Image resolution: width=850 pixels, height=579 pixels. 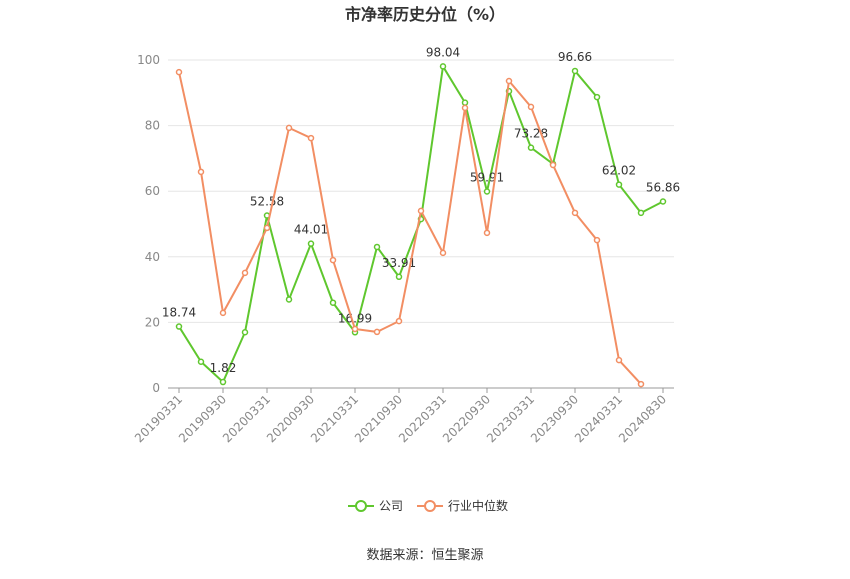 What do you see at coordinates (152, 257) in the screenshot?
I see `y-tick-label: 40` at bounding box center [152, 257].